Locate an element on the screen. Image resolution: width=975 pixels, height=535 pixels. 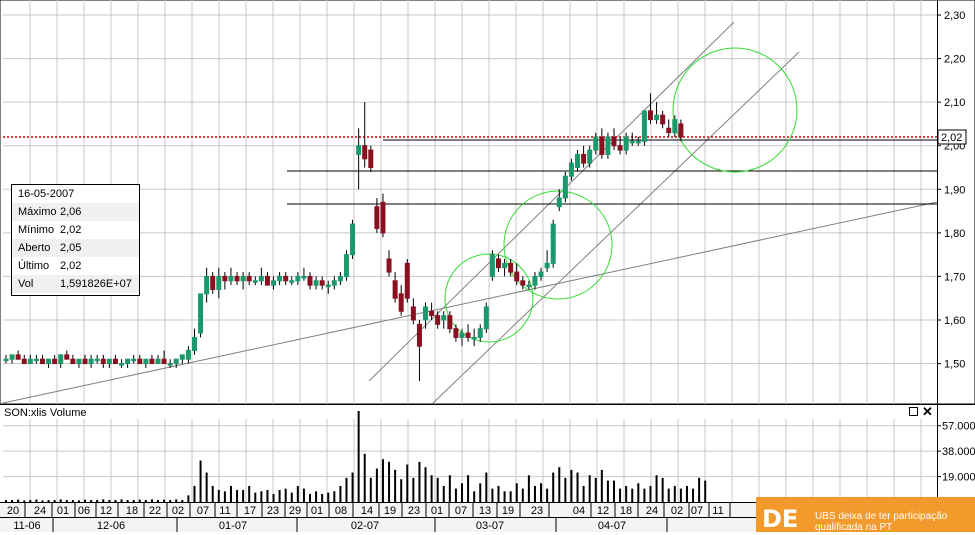
x-tick-label: 04 is located at coordinates (579, 511).